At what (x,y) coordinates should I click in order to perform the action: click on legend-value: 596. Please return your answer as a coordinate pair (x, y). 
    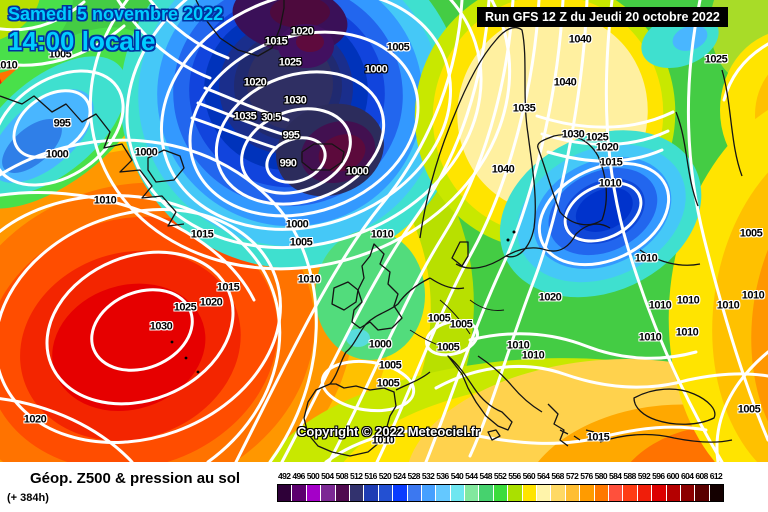
    Looking at the image, I should click on (658, 476).